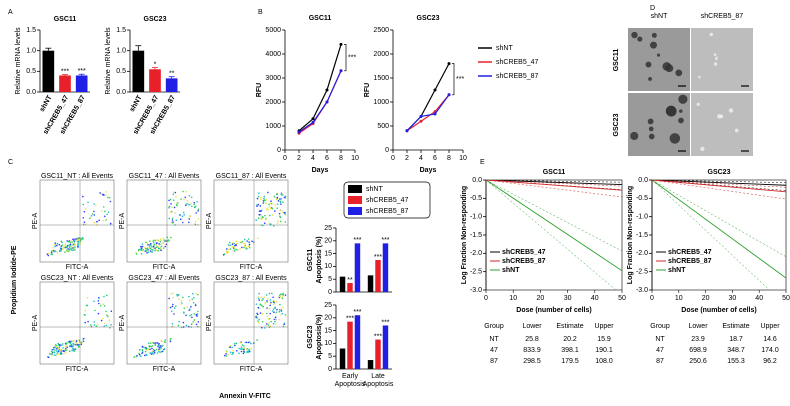 The width and height of the screenshot is (790, 406). Describe the element at coordinates (706, 298) in the screenshot. I see `x-tick-label: 20` at that location.